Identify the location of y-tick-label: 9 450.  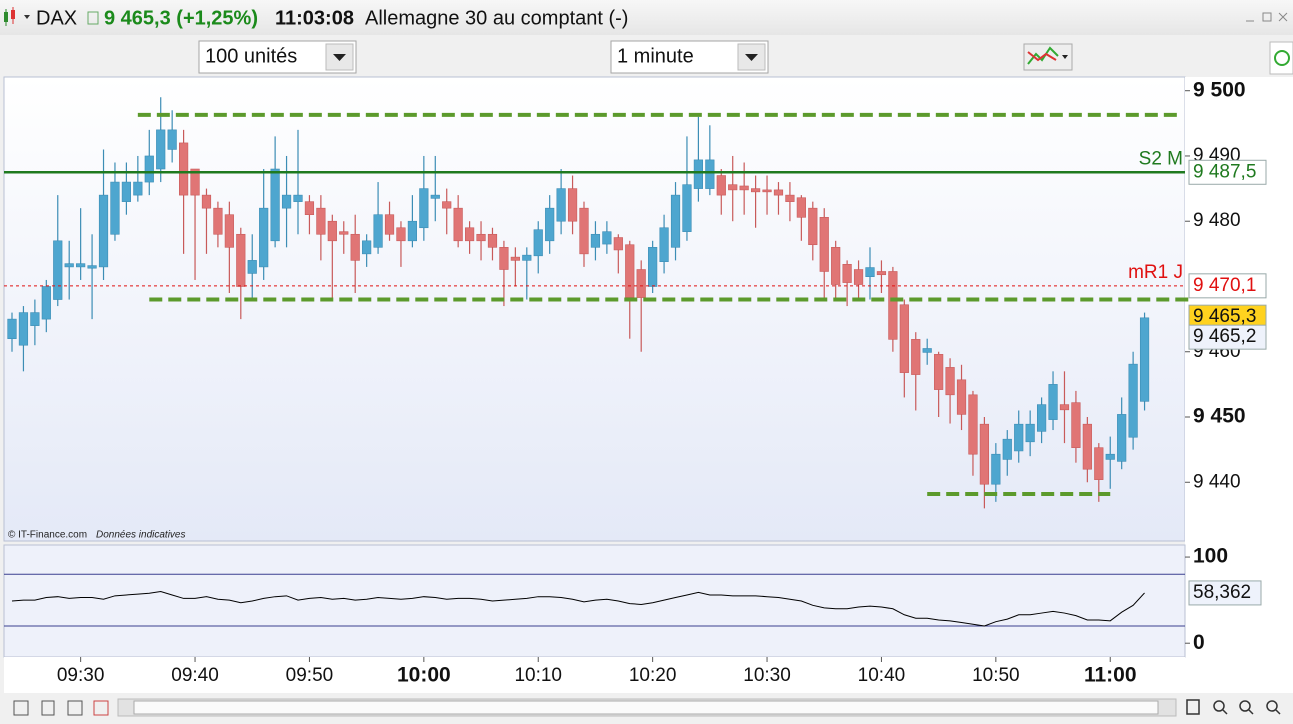
(1219, 416).